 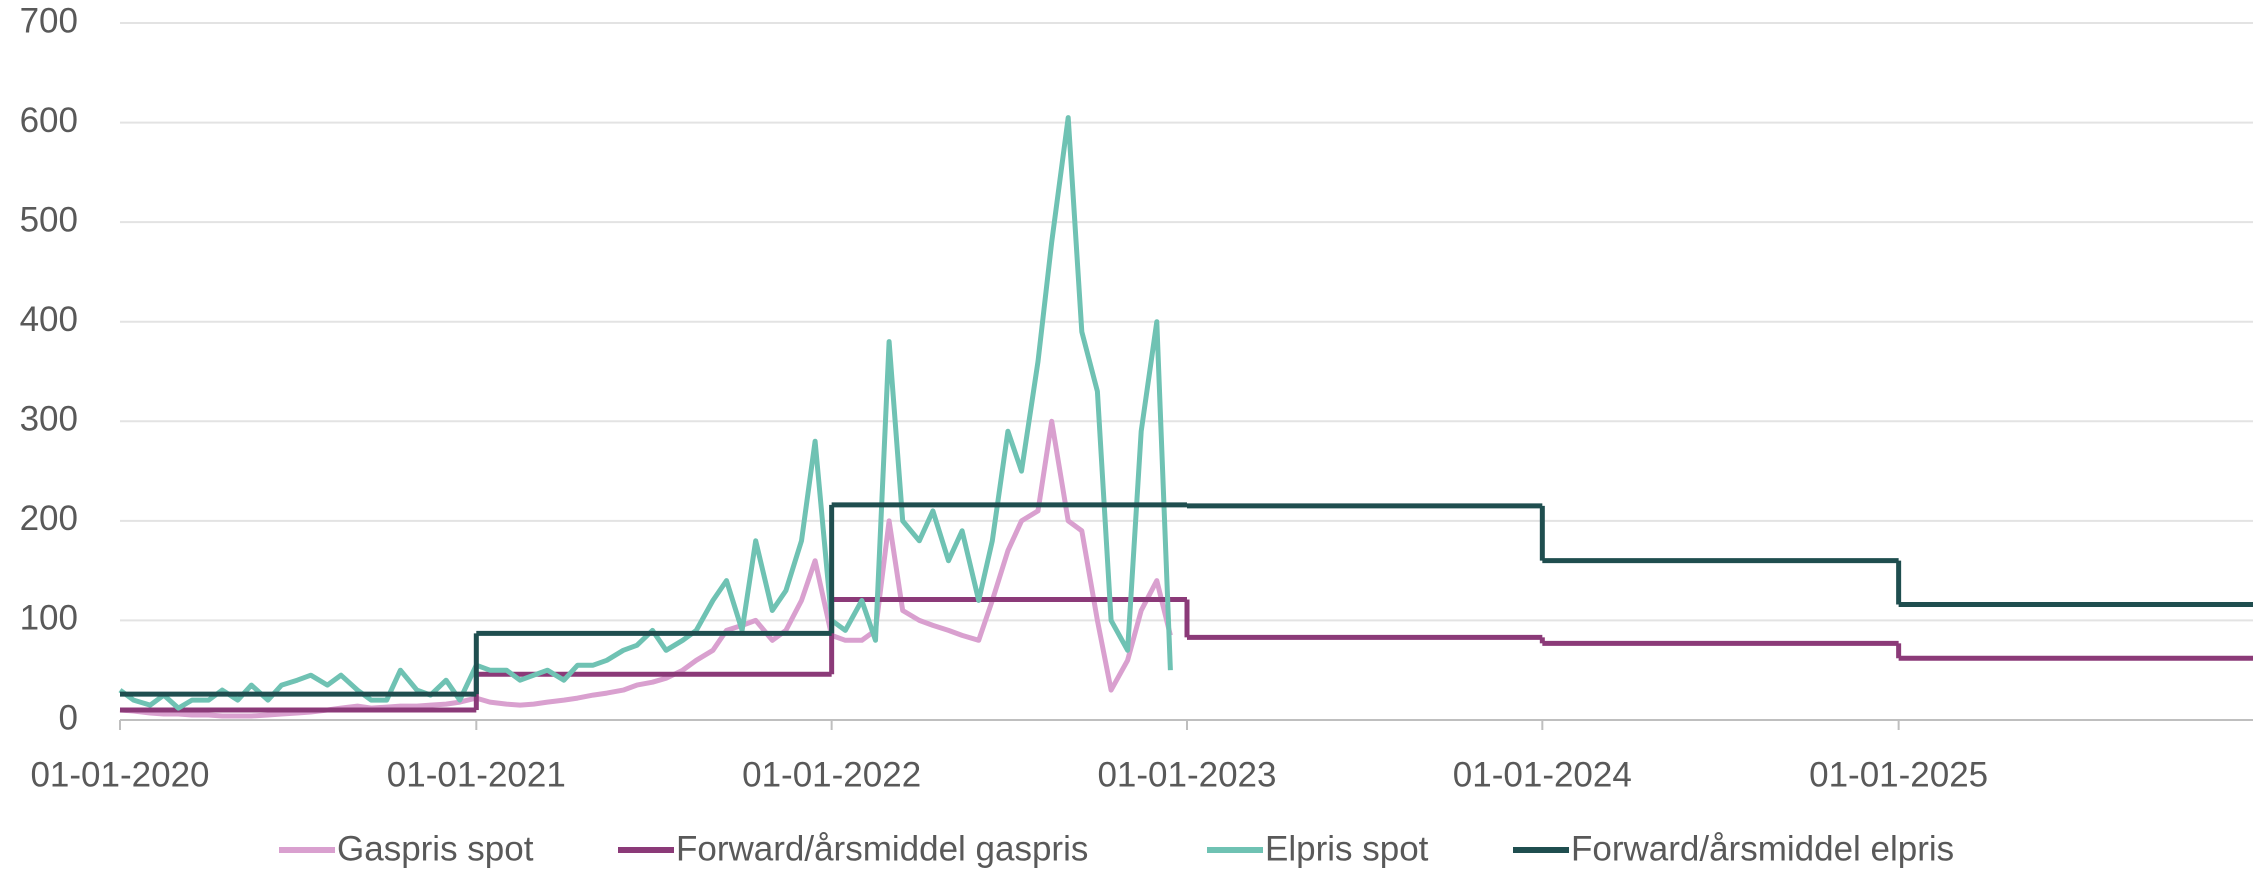 I want to click on y-tick-label: 400, so click(x=49, y=319).